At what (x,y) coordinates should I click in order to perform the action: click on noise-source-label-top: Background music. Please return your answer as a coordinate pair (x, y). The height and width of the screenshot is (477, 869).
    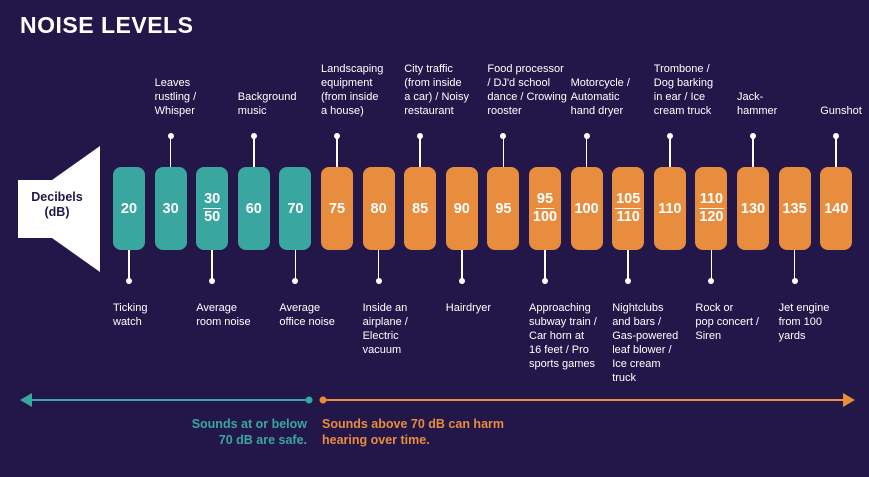
    Looking at the image, I should click on (267, 104).